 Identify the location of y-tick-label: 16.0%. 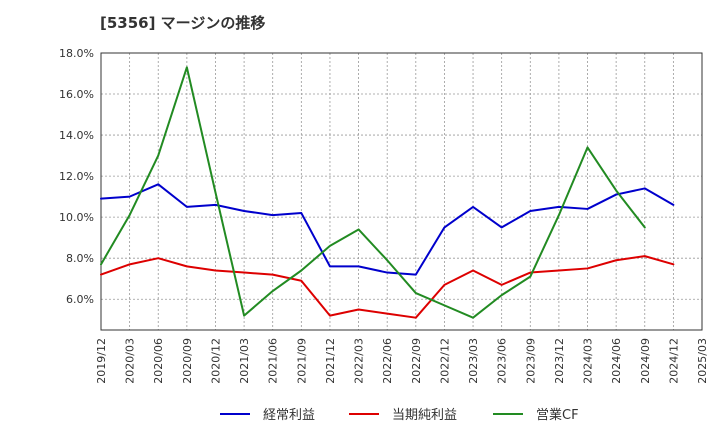
(76, 94).